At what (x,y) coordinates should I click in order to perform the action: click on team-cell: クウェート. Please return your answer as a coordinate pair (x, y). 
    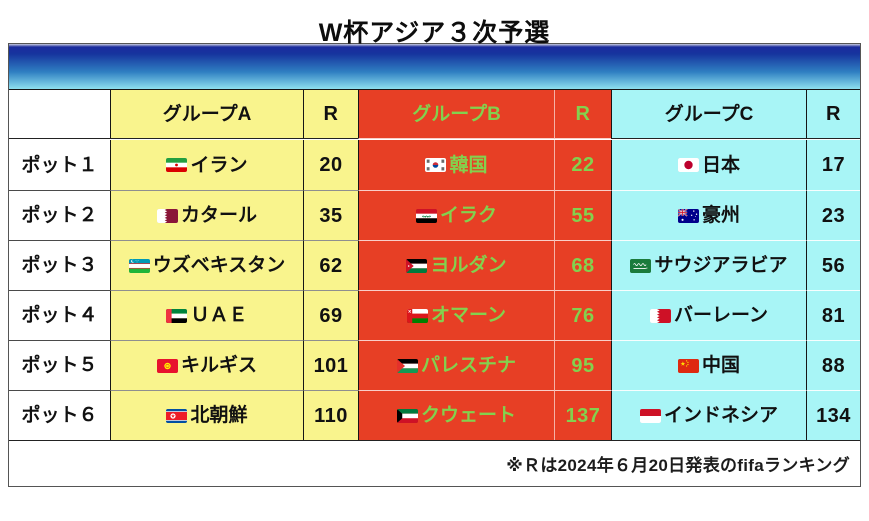
    Looking at the image, I should click on (456, 415).